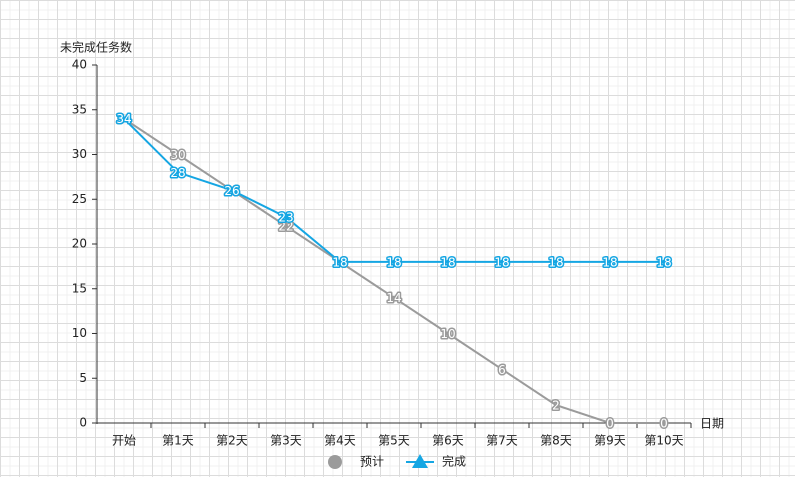 This screenshot has width=795, height=477. What do you see at coordinates (394, 441) in the screenshot?
I see `x-tick-label: 第5天` at bounding box center [394, 441].